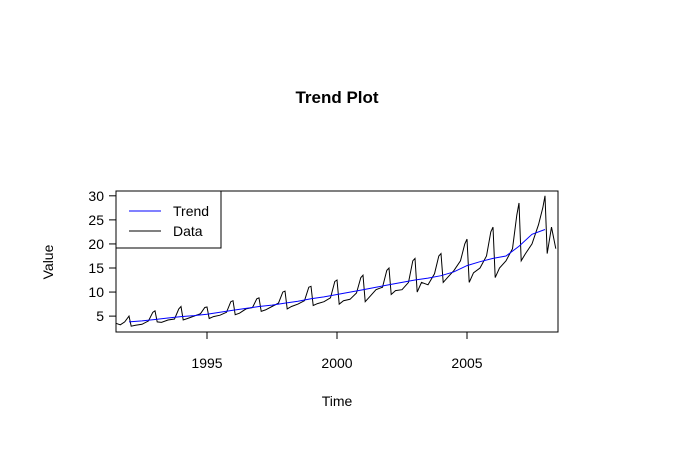 Image resolution: width=674 pixels, height=467 pixels. Describe the element at coordinates (96, 268) in the screenshot. I see `y-tick-label: 15` at that location.